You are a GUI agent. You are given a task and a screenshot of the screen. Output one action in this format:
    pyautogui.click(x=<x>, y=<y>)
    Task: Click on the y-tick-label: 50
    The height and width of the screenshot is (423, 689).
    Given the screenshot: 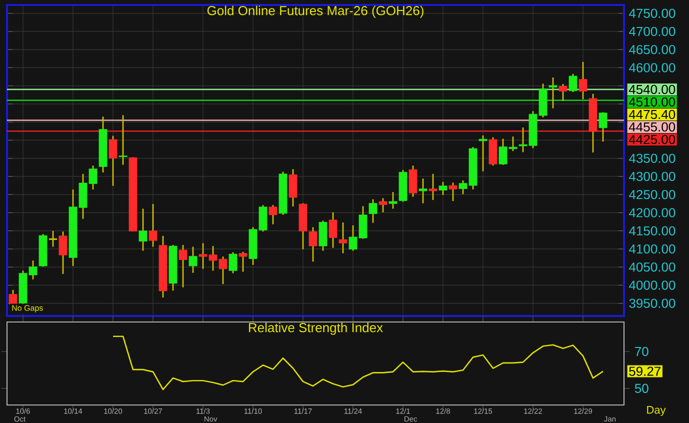 What is the action you would take?
    pyautogui.click(x=641, y=388)
    